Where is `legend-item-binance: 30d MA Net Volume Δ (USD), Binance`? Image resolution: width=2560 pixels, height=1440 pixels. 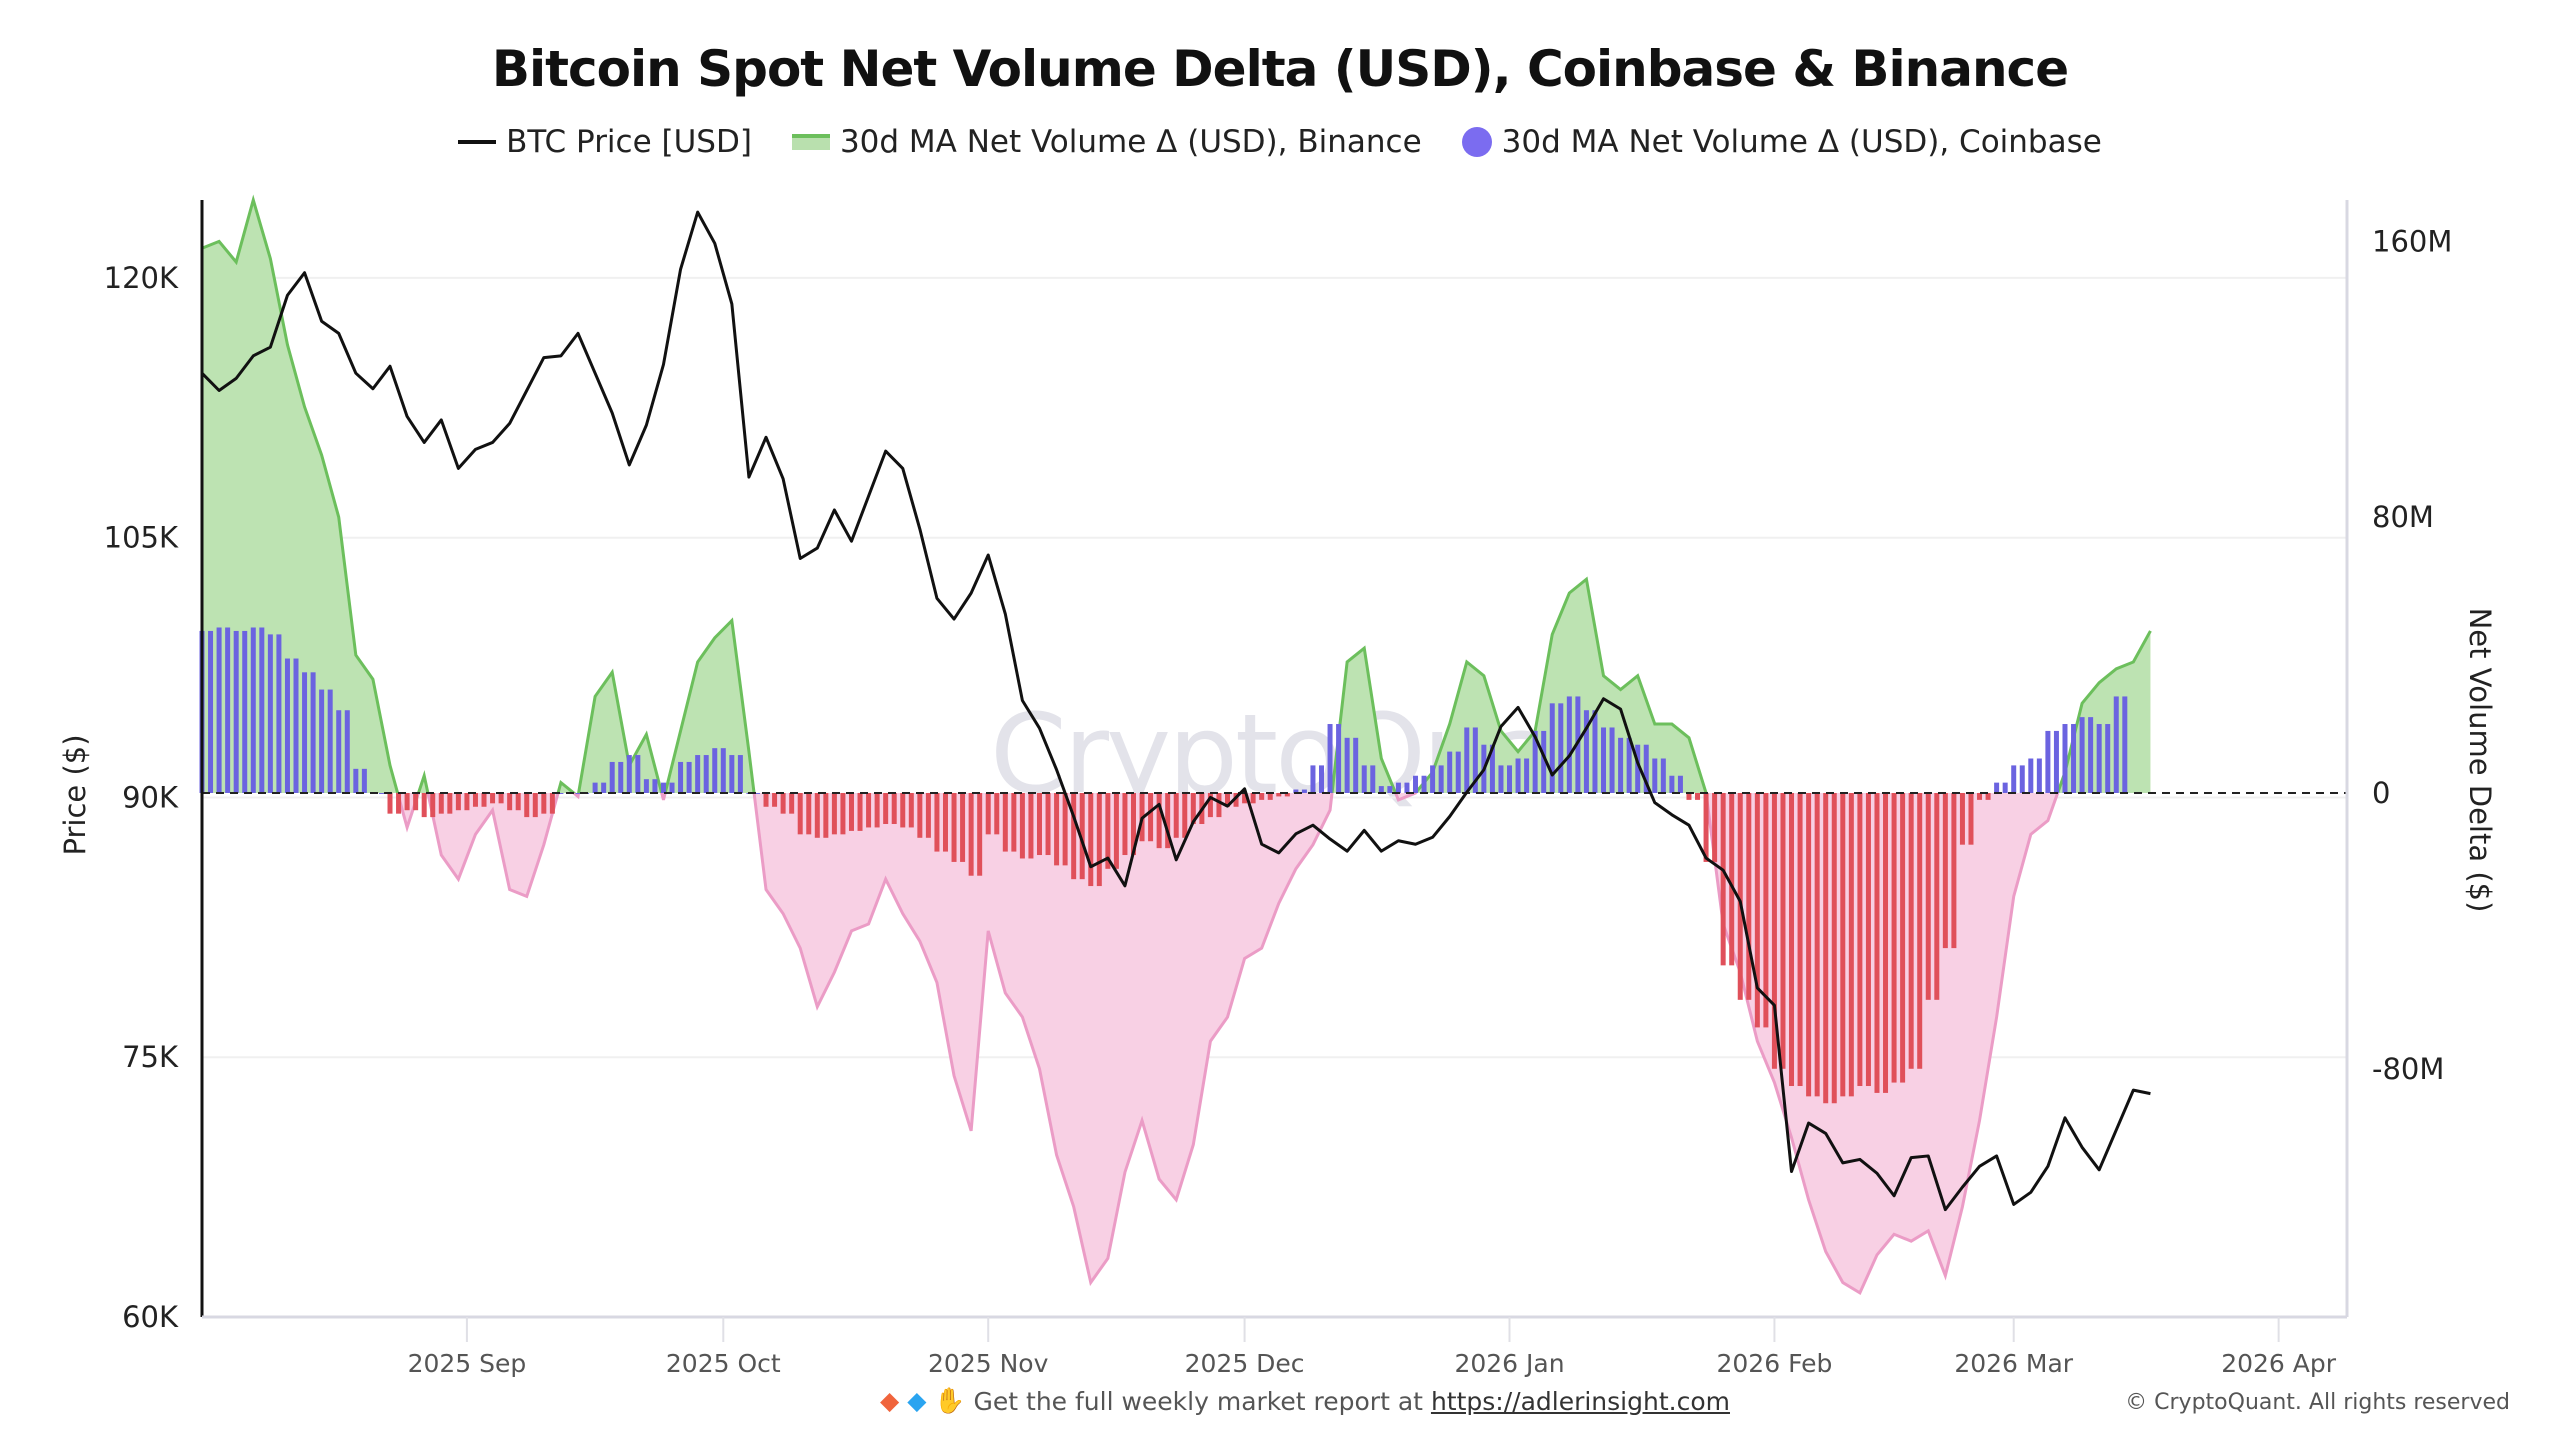 legend-item-binance: 30d MA Net Volume Δ (USD), Binance is located at coordinates (1106, 142).